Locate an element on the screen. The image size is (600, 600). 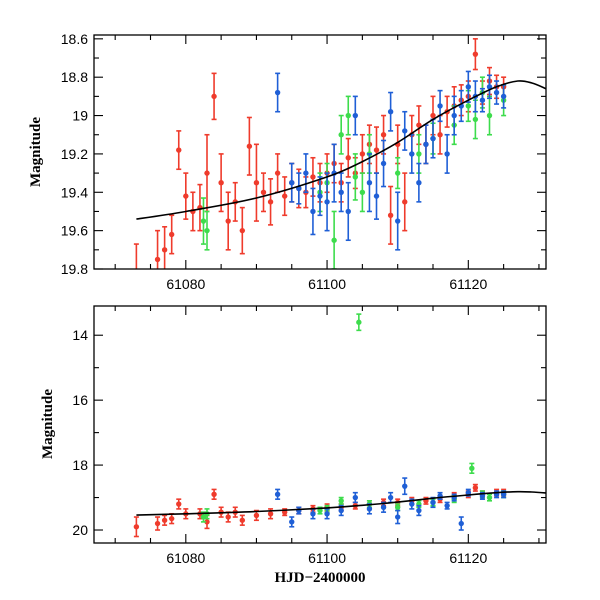
bottom-y-axis-label: Magnitude is located at coordinates (48, 424).